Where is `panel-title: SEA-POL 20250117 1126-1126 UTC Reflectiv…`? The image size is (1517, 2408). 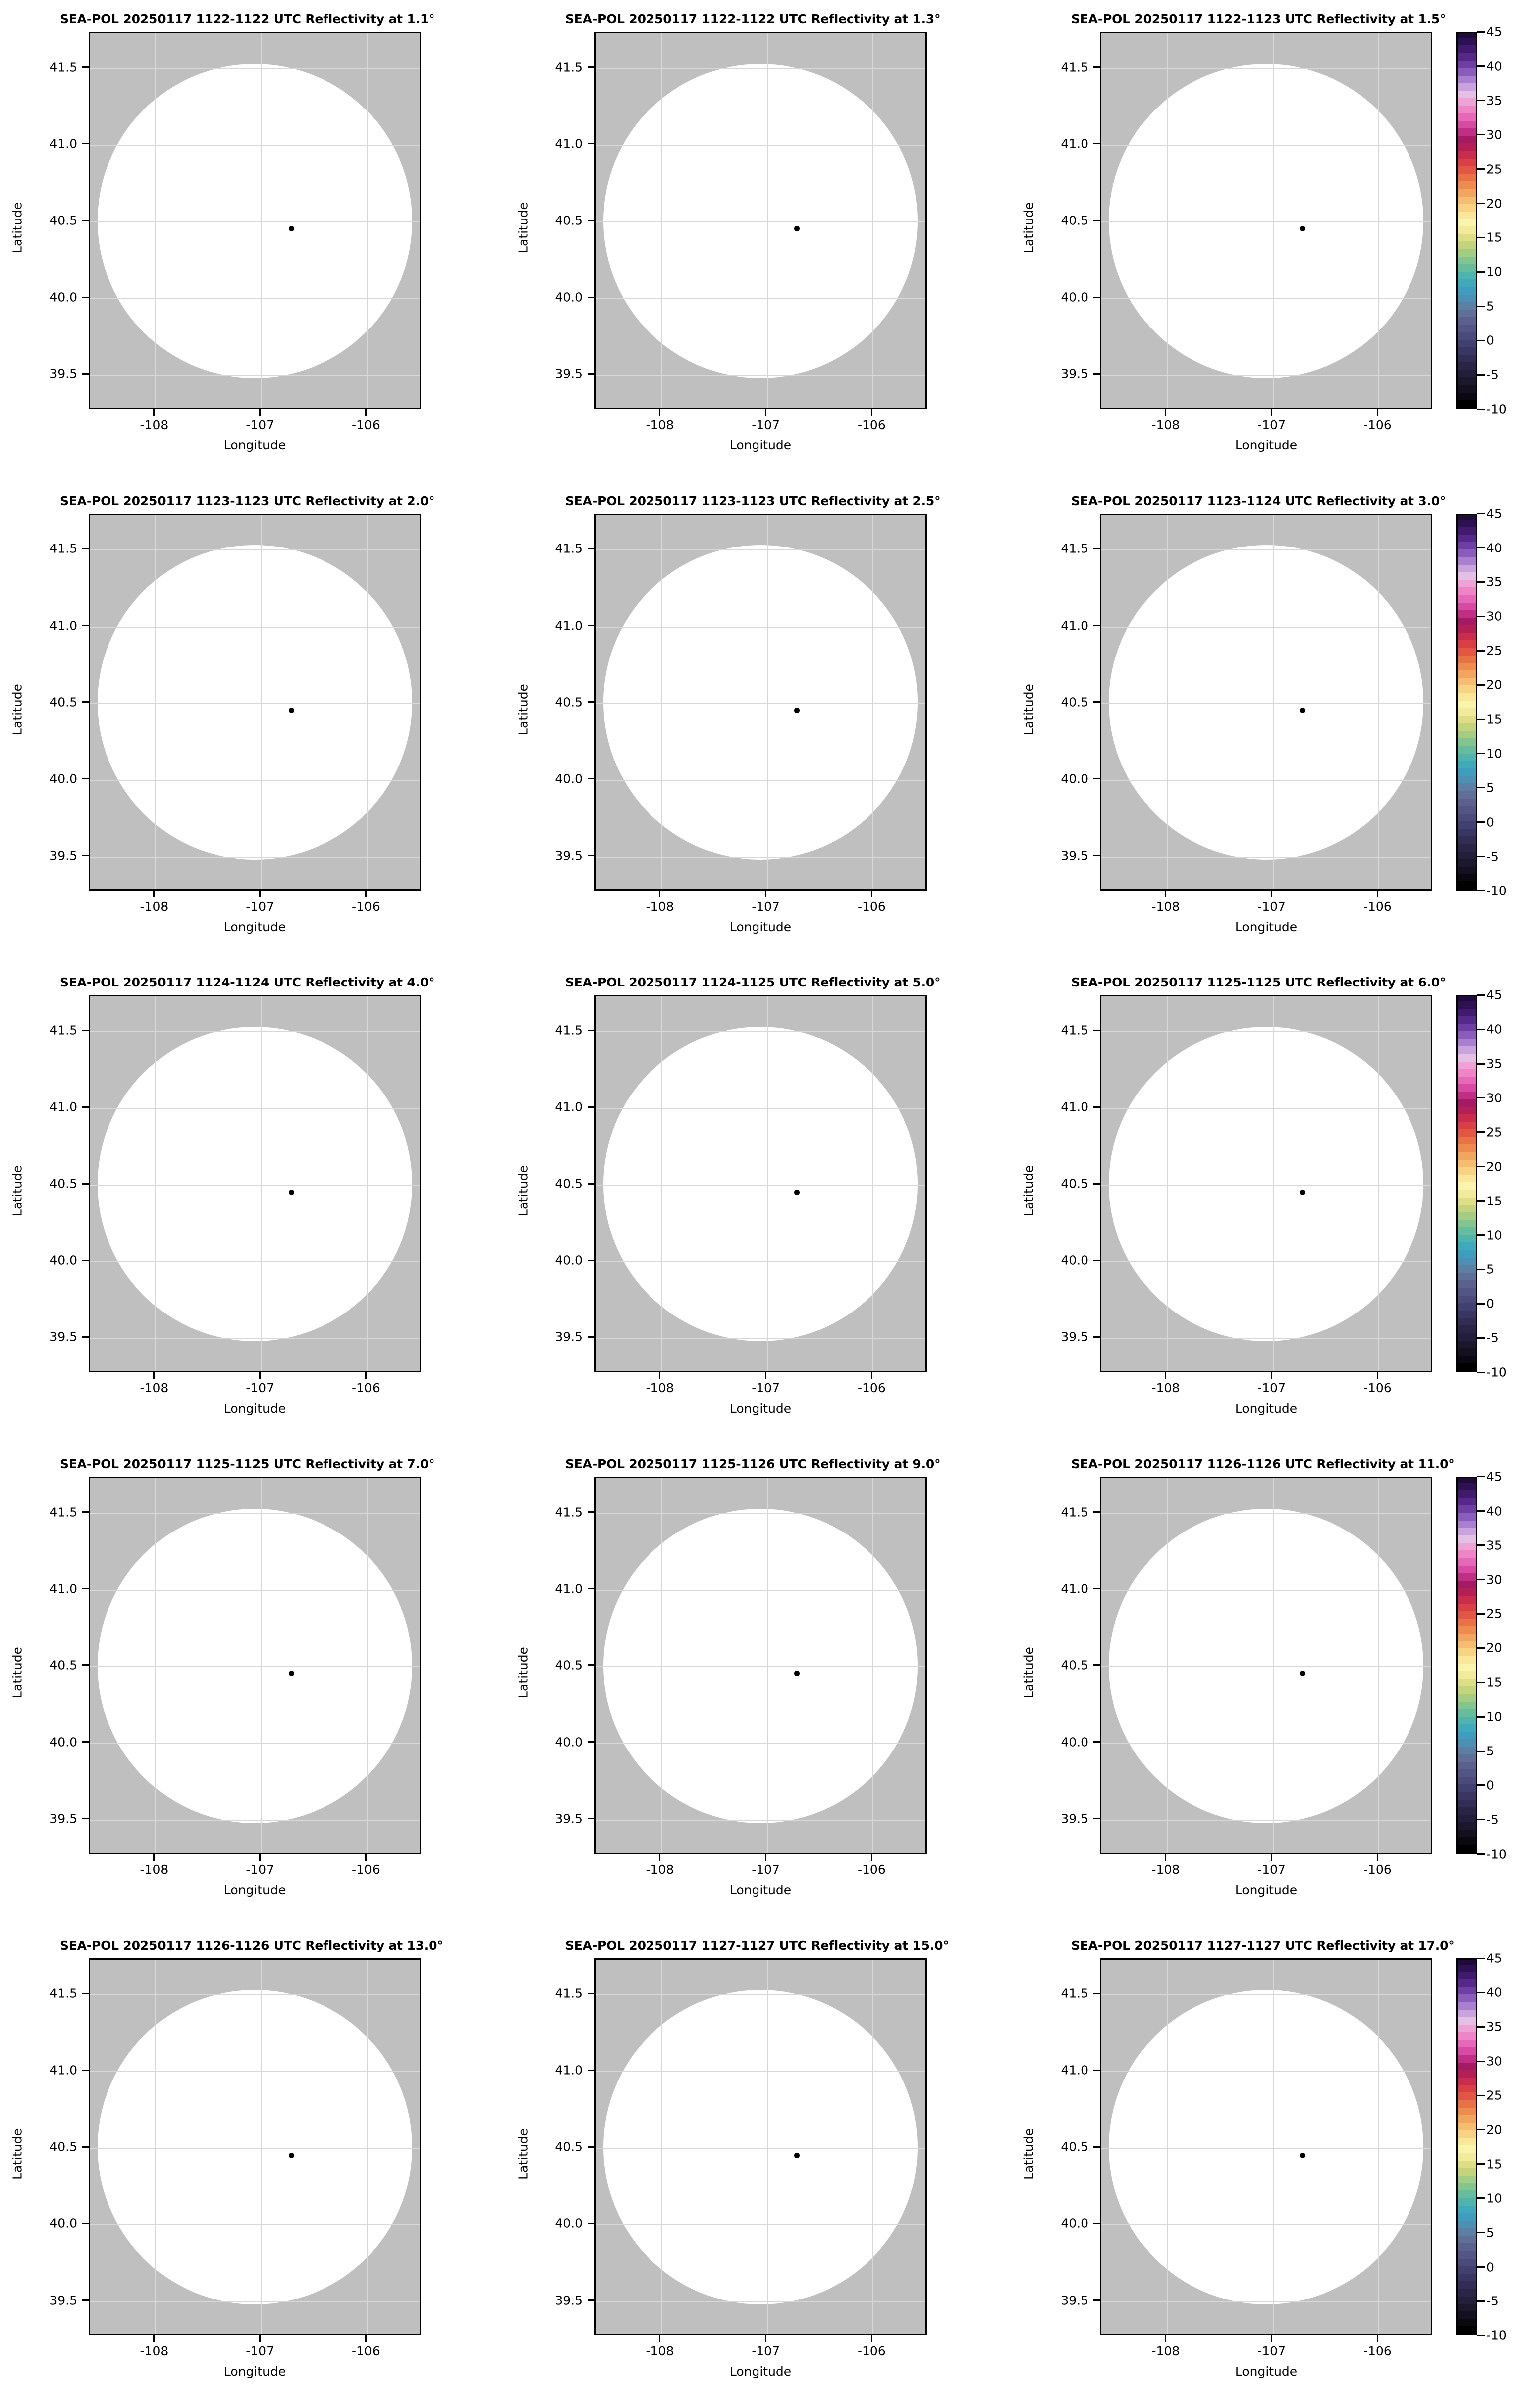
panel-title: SEA-POL 20250117 1126-1126 UTC Reflectiv… is located at coordinates (1263, 1464).